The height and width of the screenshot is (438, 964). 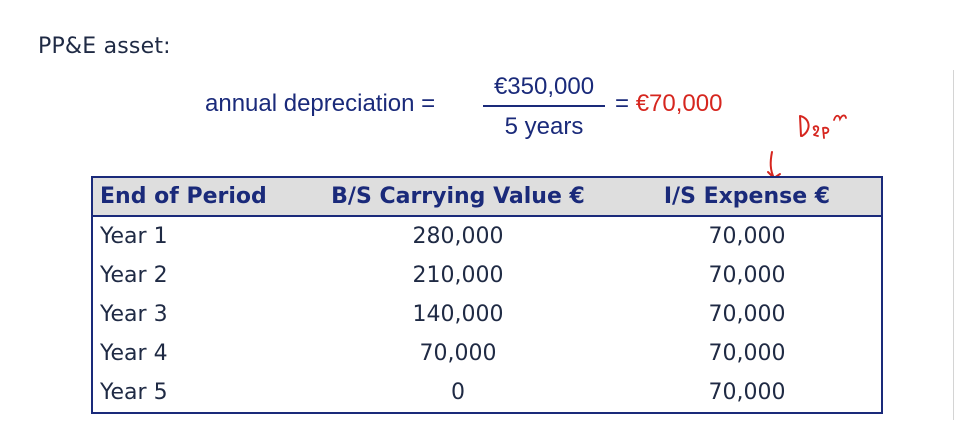 I want to click on table-row: Year 4 70,000 70,000, so click(x=487, y=353).